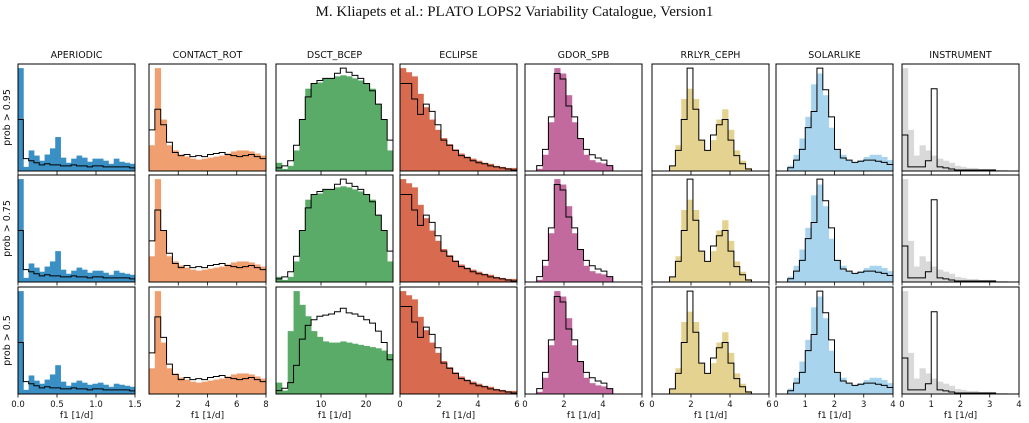 This screenshot has width=1029, height=423. What do you see at coordinates (321, 405) in the screenshot?
I see `x-tick-label: 10` at bounding box center [321, 405].